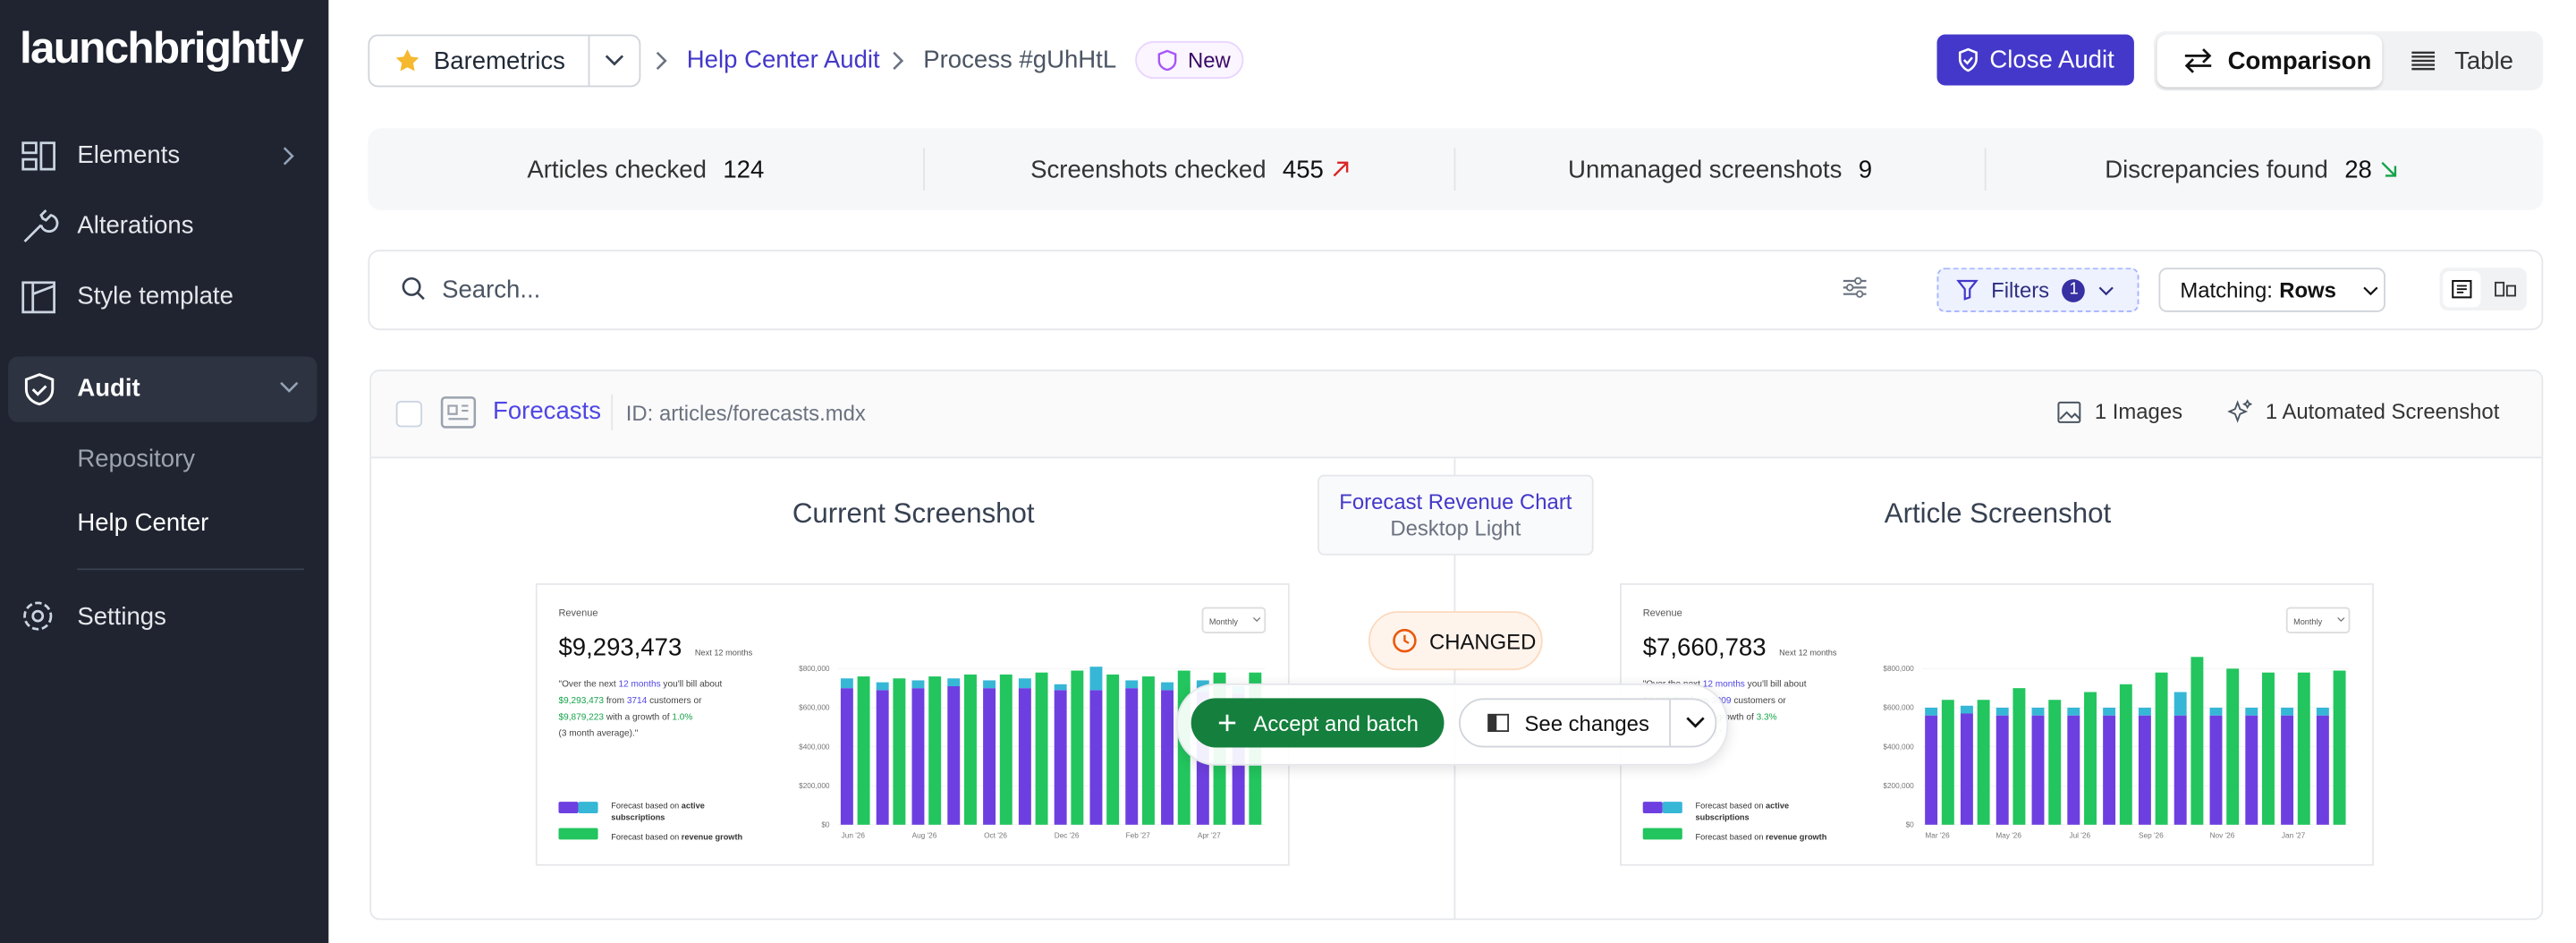 The height and width of the screenshot is (943, 2576). I want to click on text-segment: (3 month average).", so click(598, 734).